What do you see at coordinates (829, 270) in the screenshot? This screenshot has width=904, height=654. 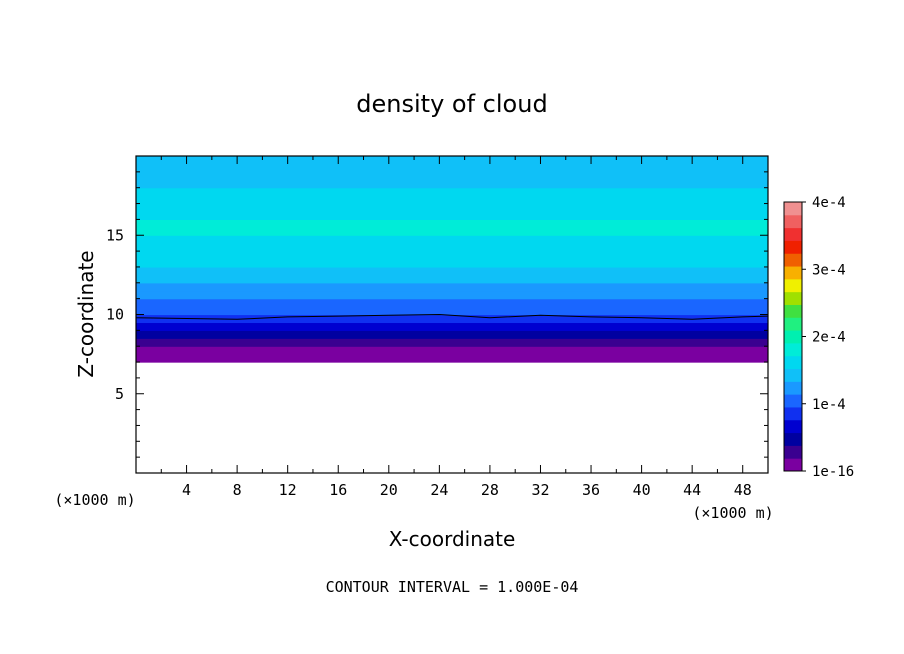 I see `colorbar-label: 3e-4` at bounding box center [829, 270].